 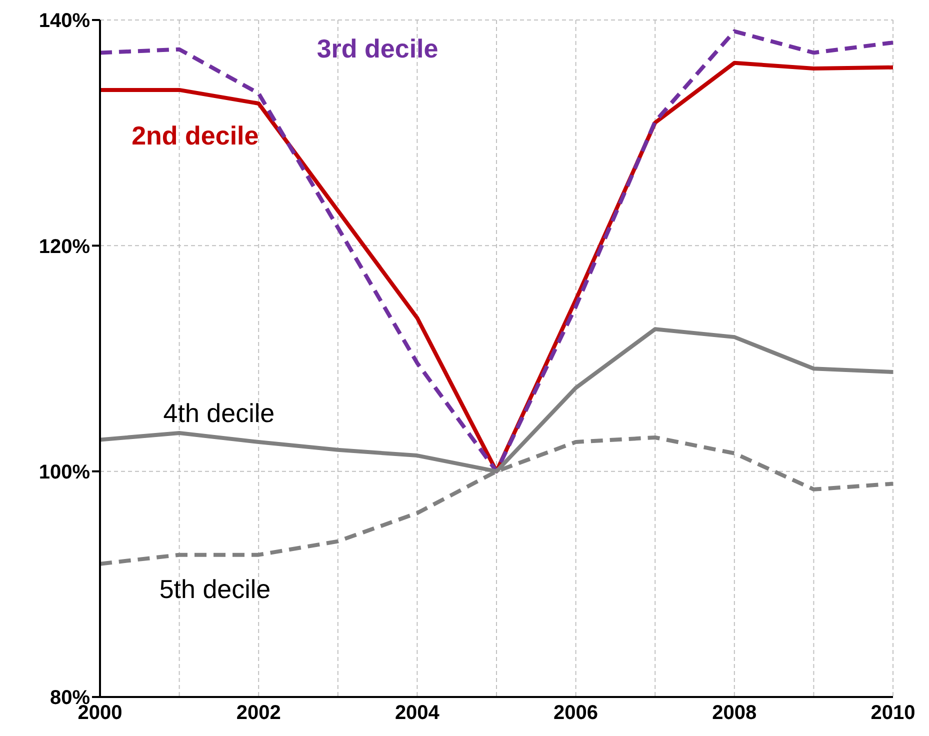 I want to click on series-label: 4th decile, so click(x=219, y=413).